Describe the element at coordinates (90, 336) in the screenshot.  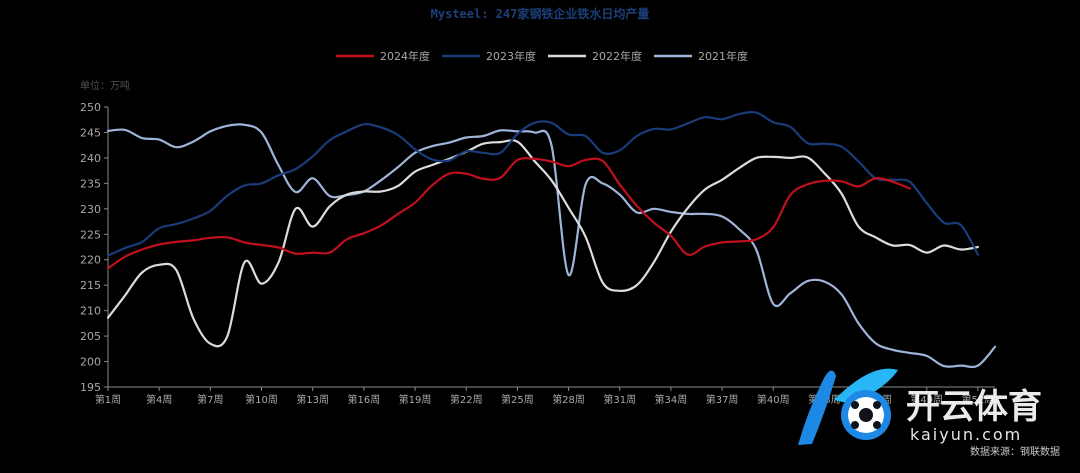
I see `y-tick-label: 205` at that location.